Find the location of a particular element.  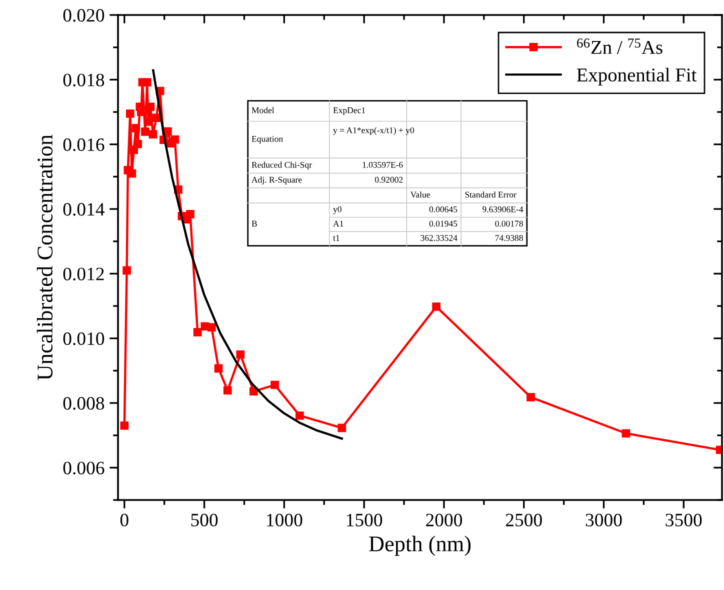

y-tick-label: 0.008 is located at coordinates (83, 403).